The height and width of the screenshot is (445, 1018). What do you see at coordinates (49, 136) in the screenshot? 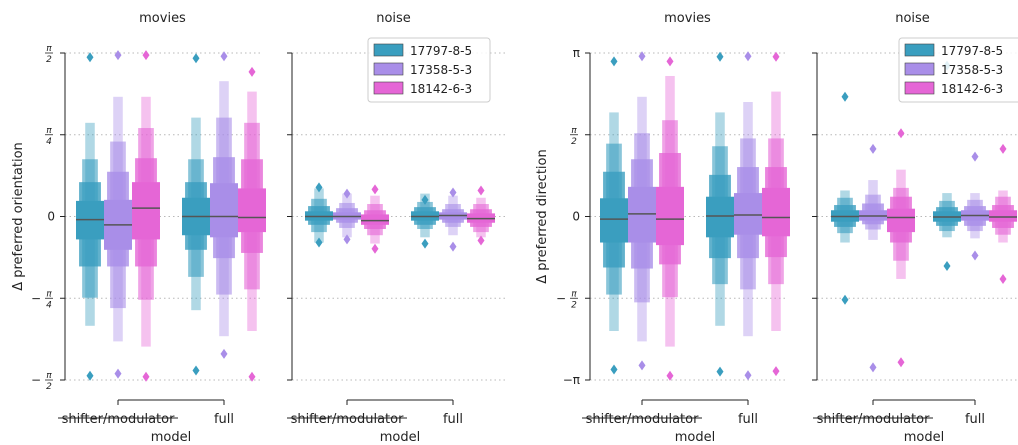
I see `y-tick-label: π4` at bounding box center [49, 136].